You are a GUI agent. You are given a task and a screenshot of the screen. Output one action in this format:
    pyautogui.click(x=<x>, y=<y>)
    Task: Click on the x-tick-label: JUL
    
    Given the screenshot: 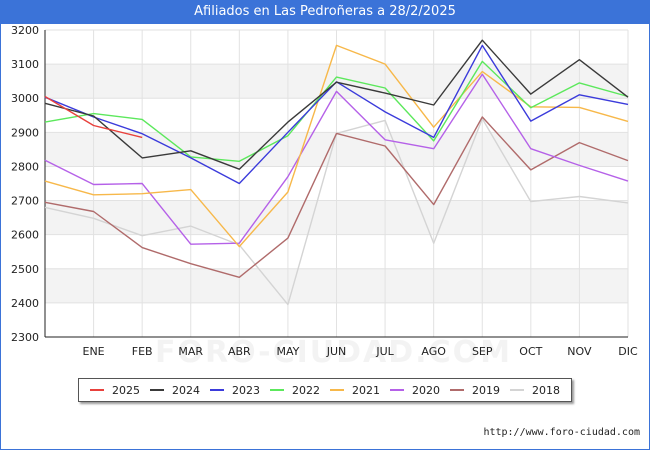 What is the action you would take?
    pyautogui.click(x=384, y=351)
    